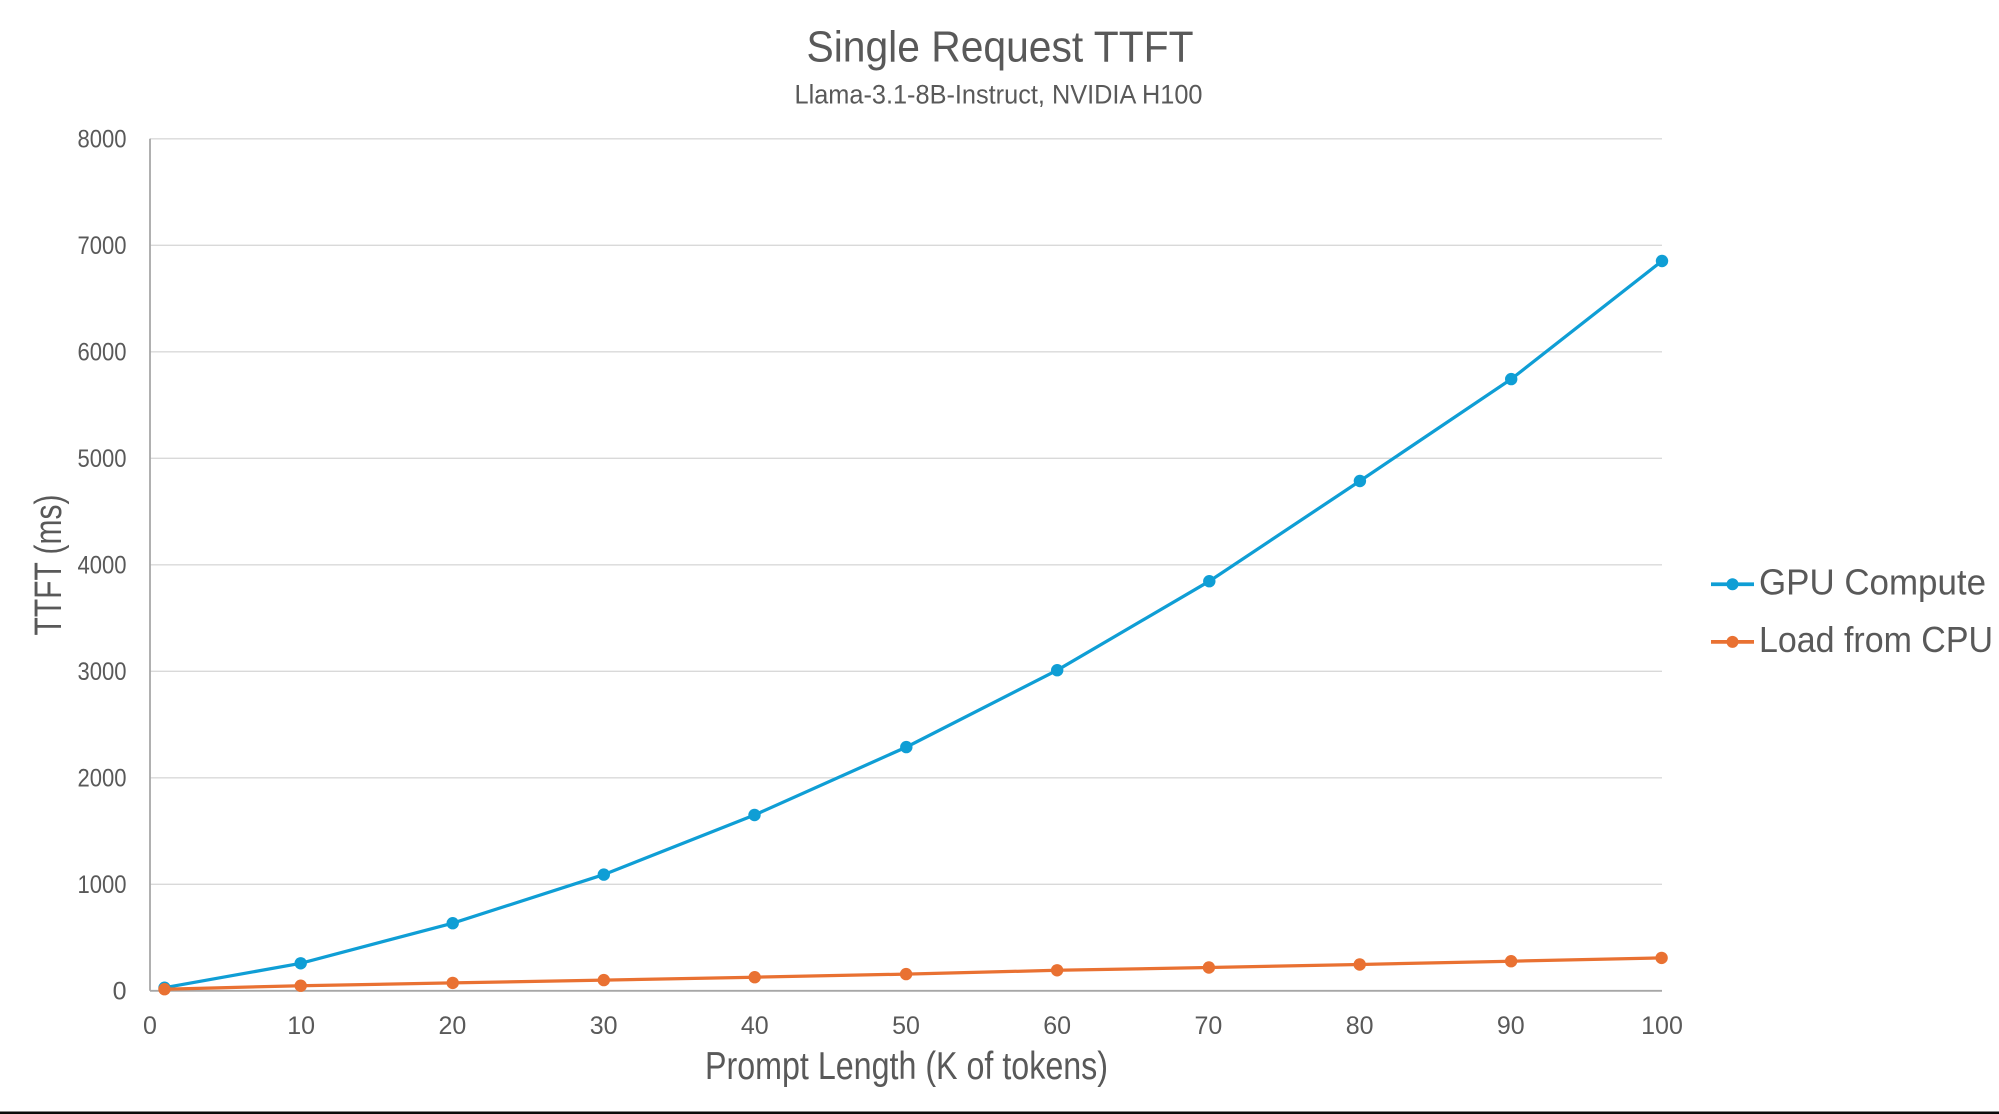 The width and height of the screenshot is (1999, 1114). Describe the element at coordinates (906, 1066) in the screenshot. I see `svg-text: Prompt Length (K of tokens)` at that location.